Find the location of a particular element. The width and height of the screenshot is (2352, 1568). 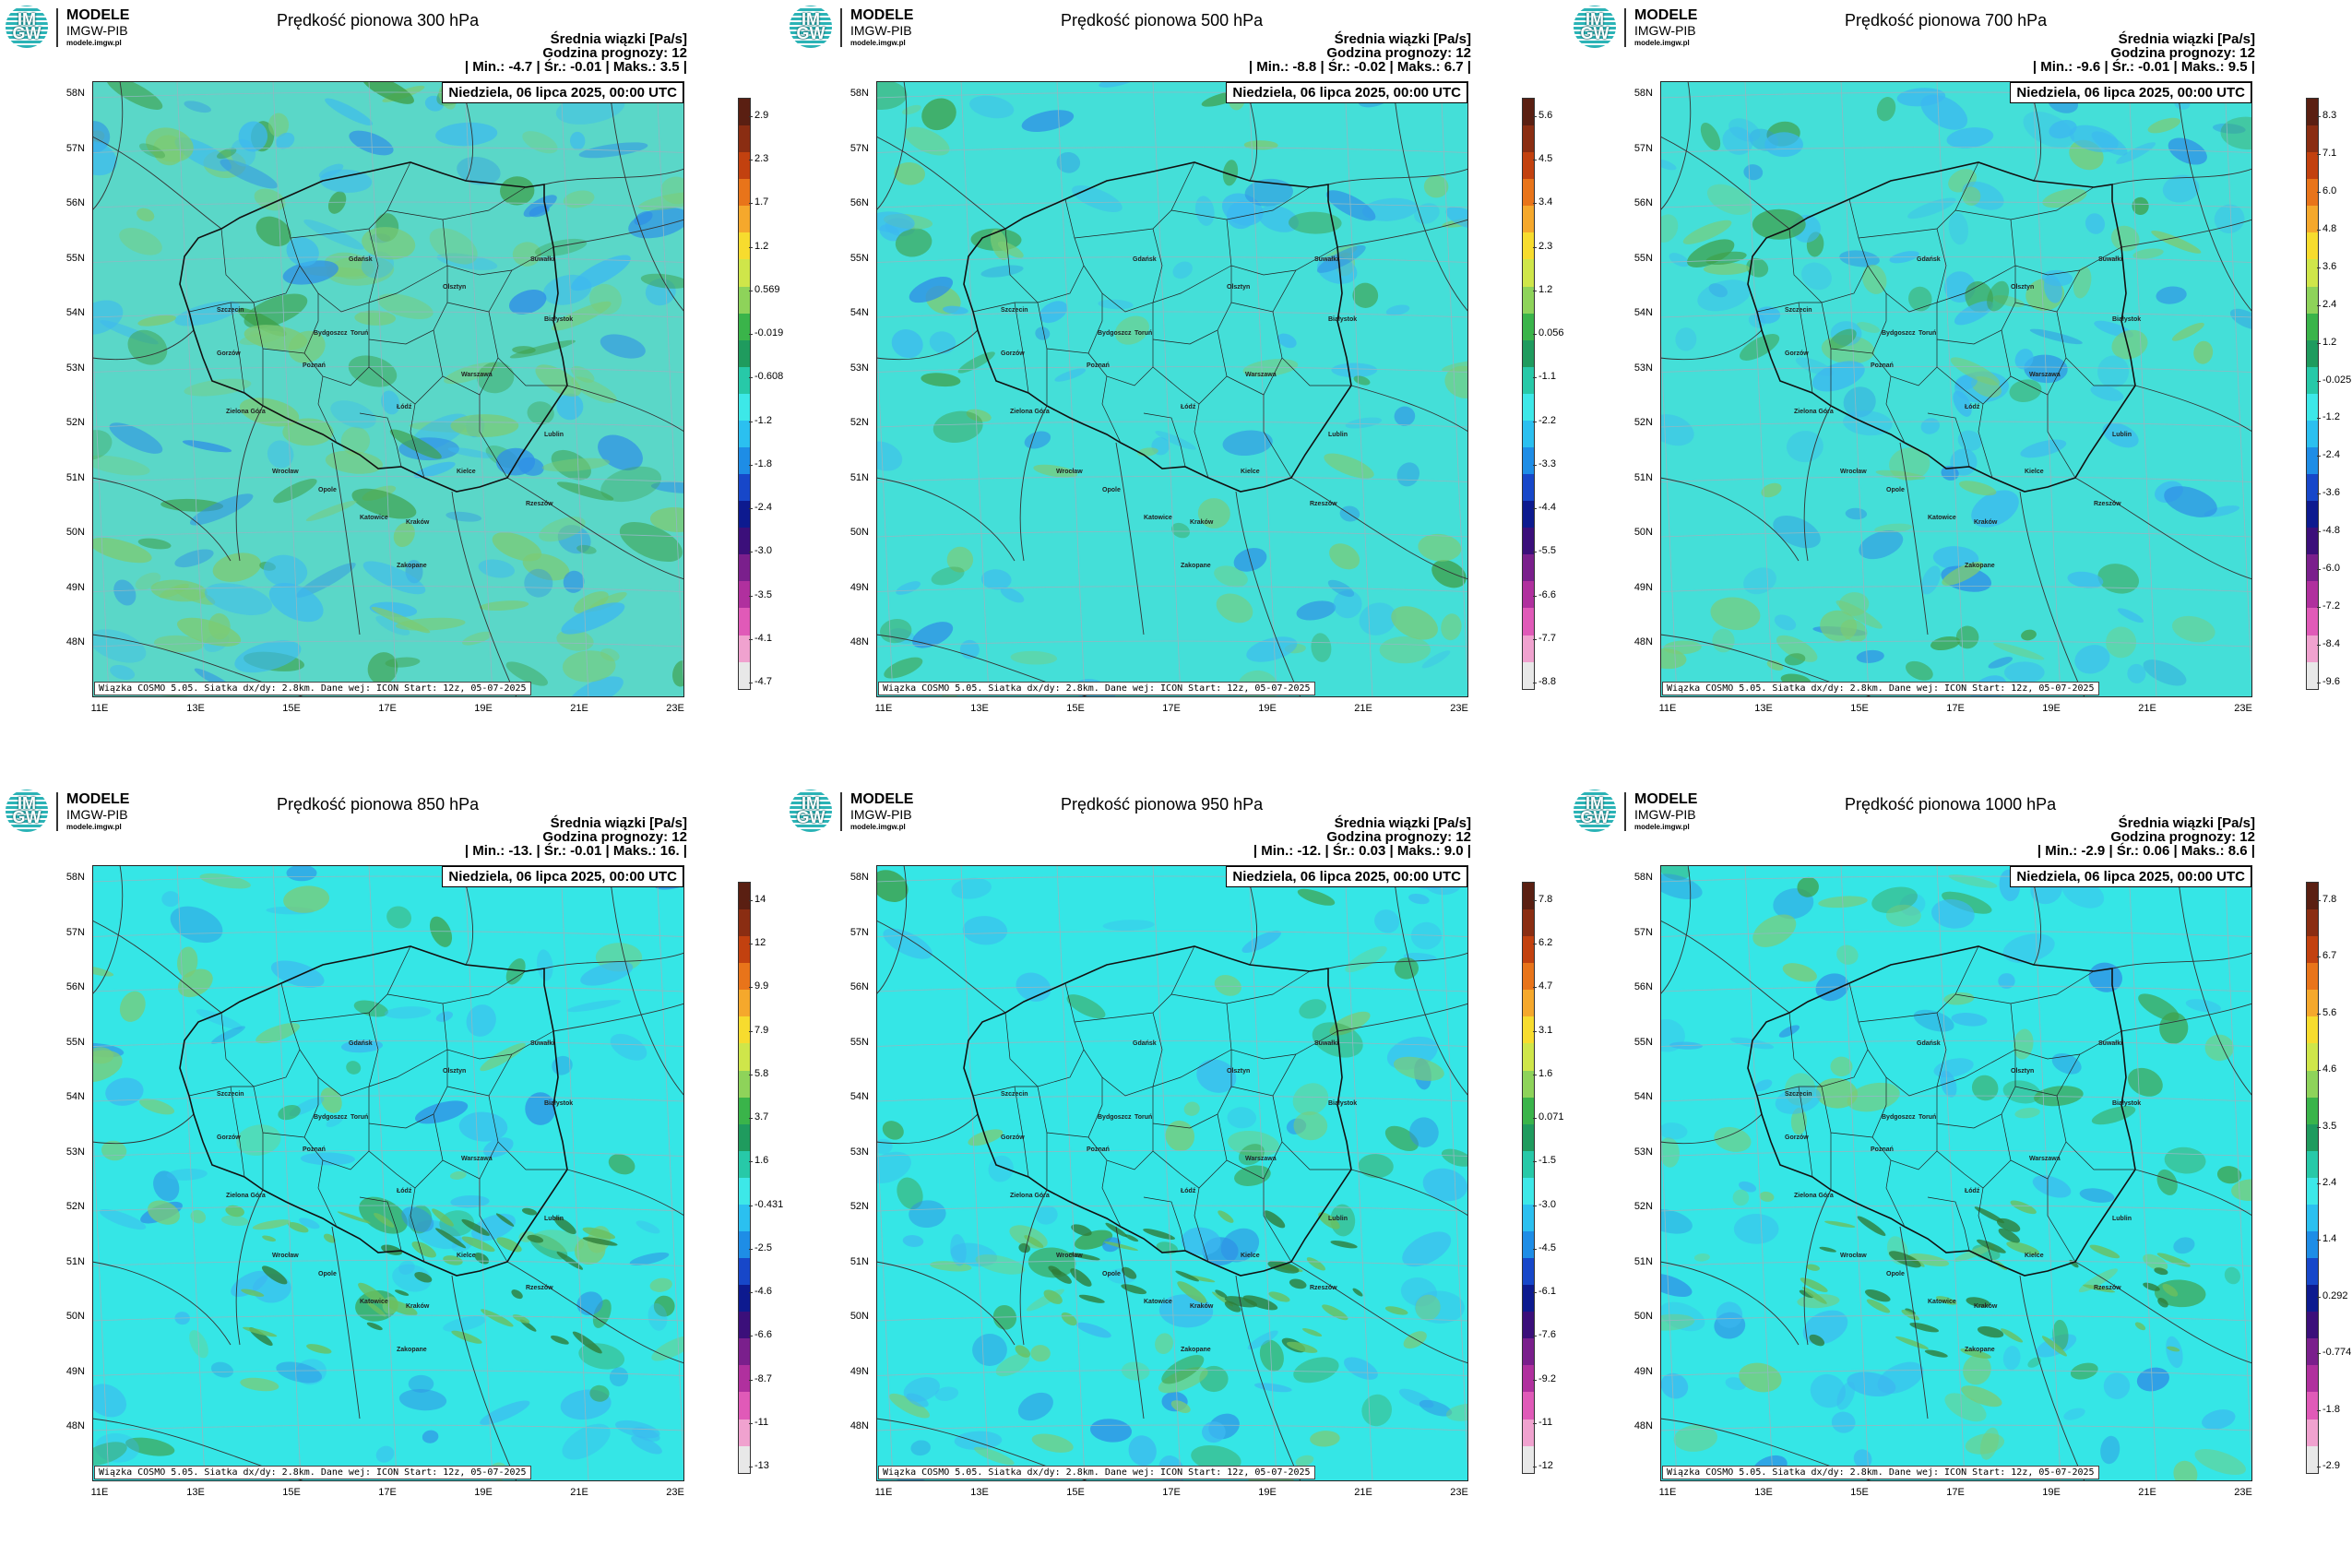

colorbar-label: 3.4 is located at coordinates (1545, 202).